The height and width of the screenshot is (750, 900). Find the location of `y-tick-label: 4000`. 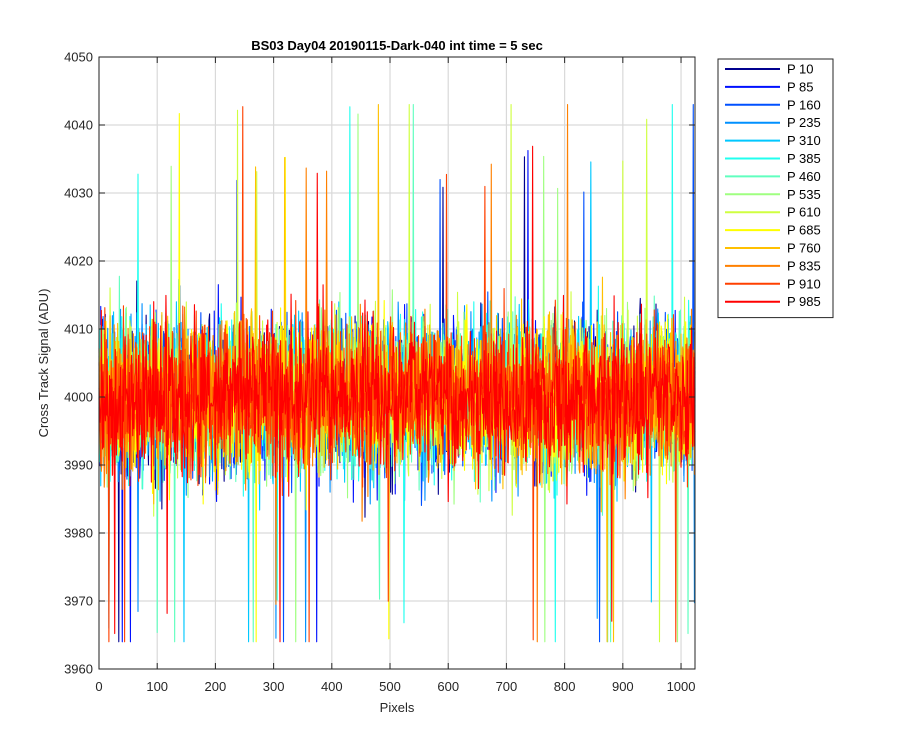

y-tick-label: 4000 is located at coordinates (78, 397).